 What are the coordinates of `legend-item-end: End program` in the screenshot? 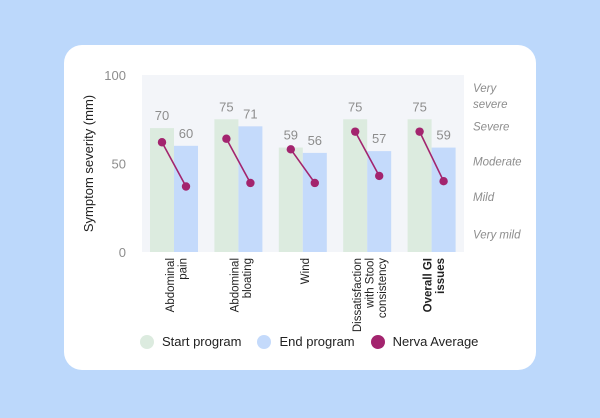 It's located at (306, 341).